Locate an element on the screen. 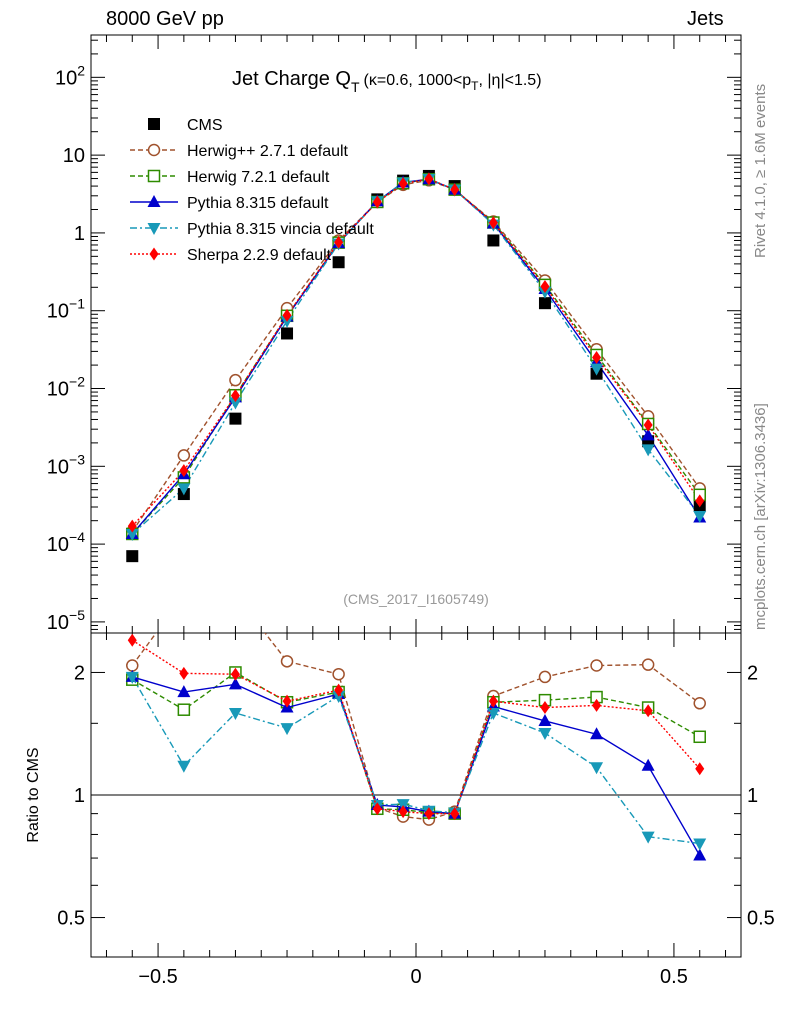 Image resolution: width=786 pixels, height=1024 pixels. legend-entry-herwig7: Herwig 7.2.1 default is located at coordinates (230, 177).